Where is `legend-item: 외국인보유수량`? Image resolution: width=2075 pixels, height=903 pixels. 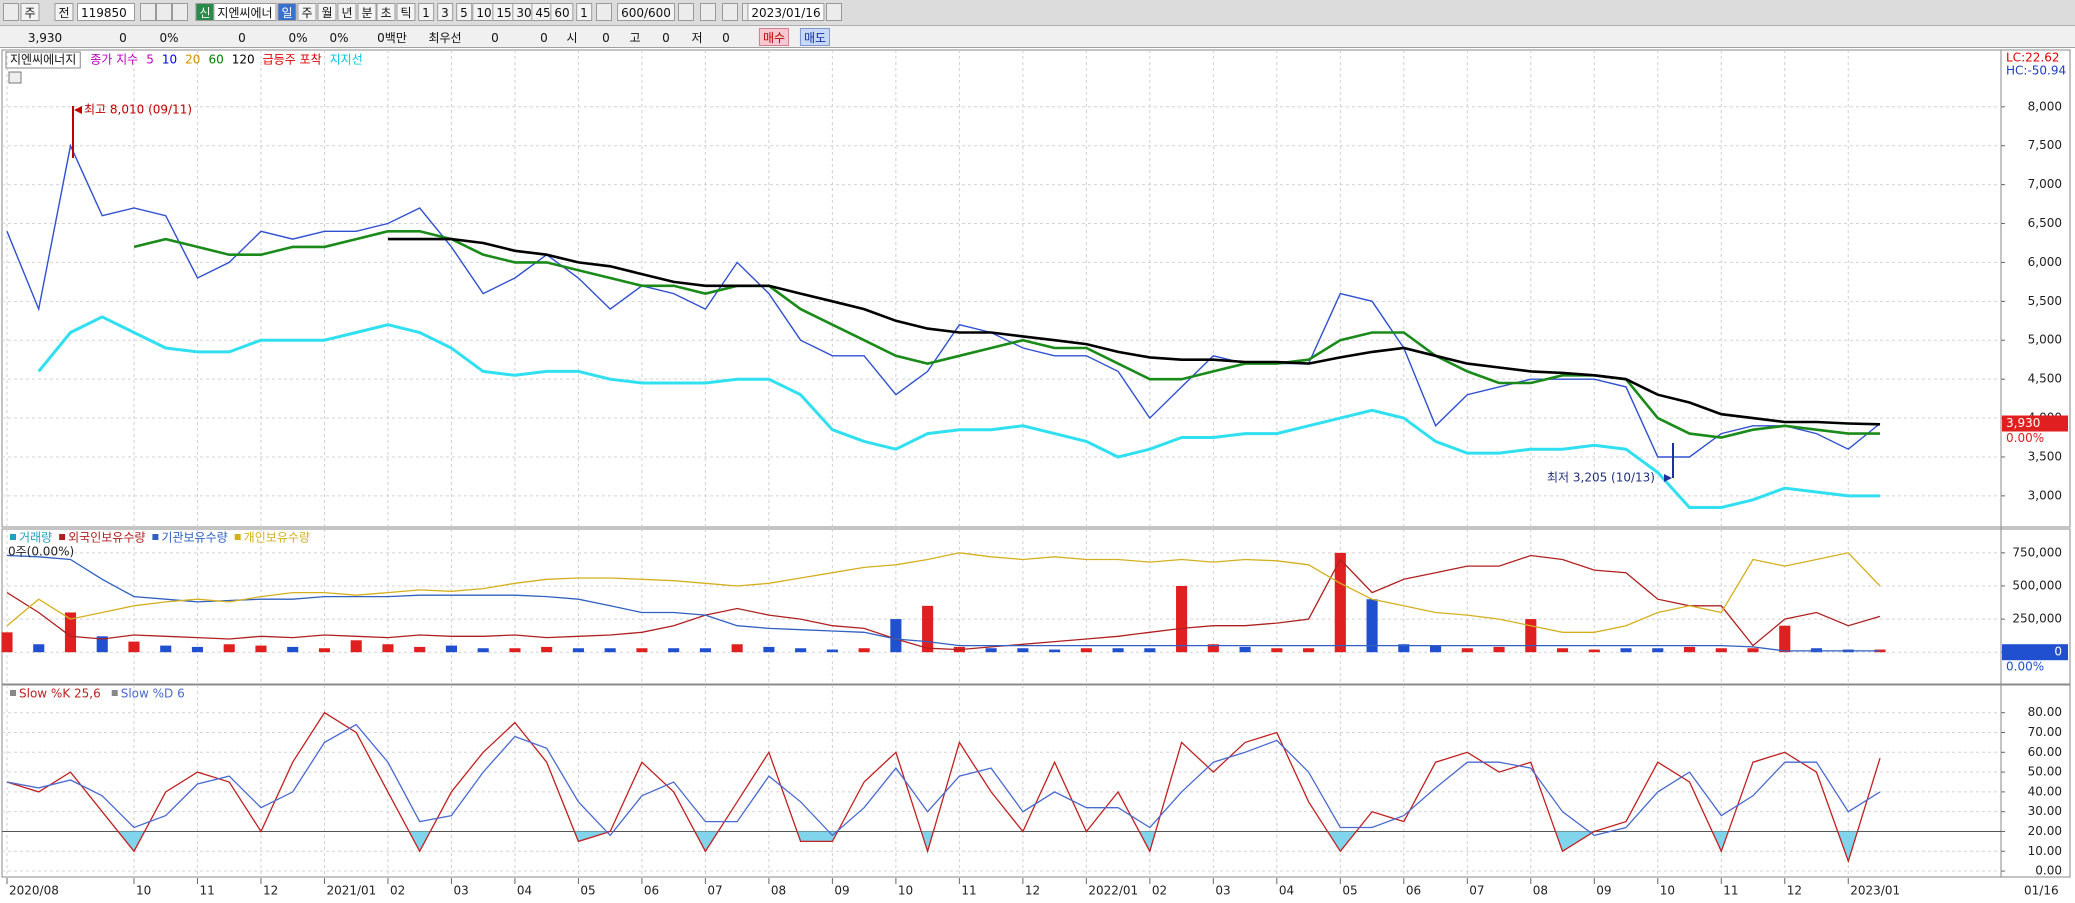
legend-item: 외국인보유수량 is located at coordinates (106, 538).